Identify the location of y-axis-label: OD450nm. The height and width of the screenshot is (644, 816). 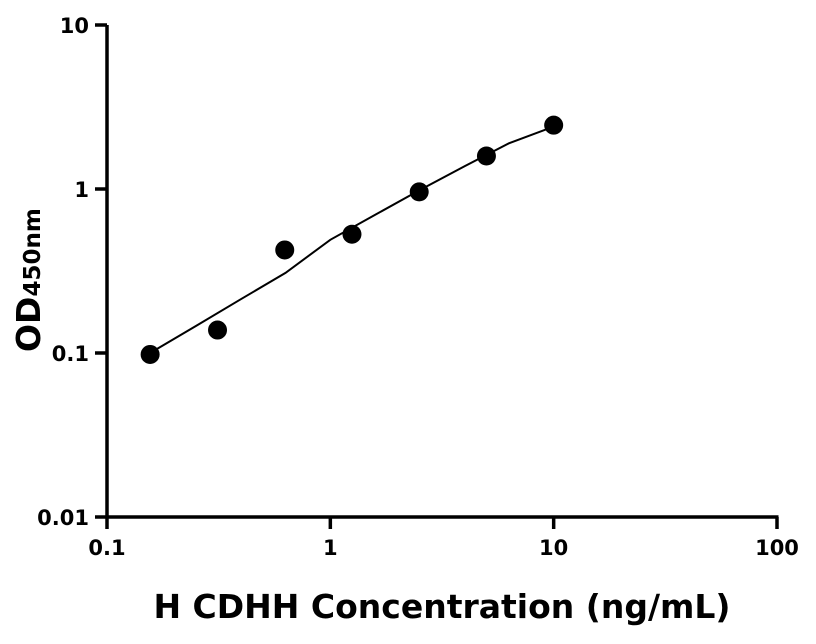
(28, 280).